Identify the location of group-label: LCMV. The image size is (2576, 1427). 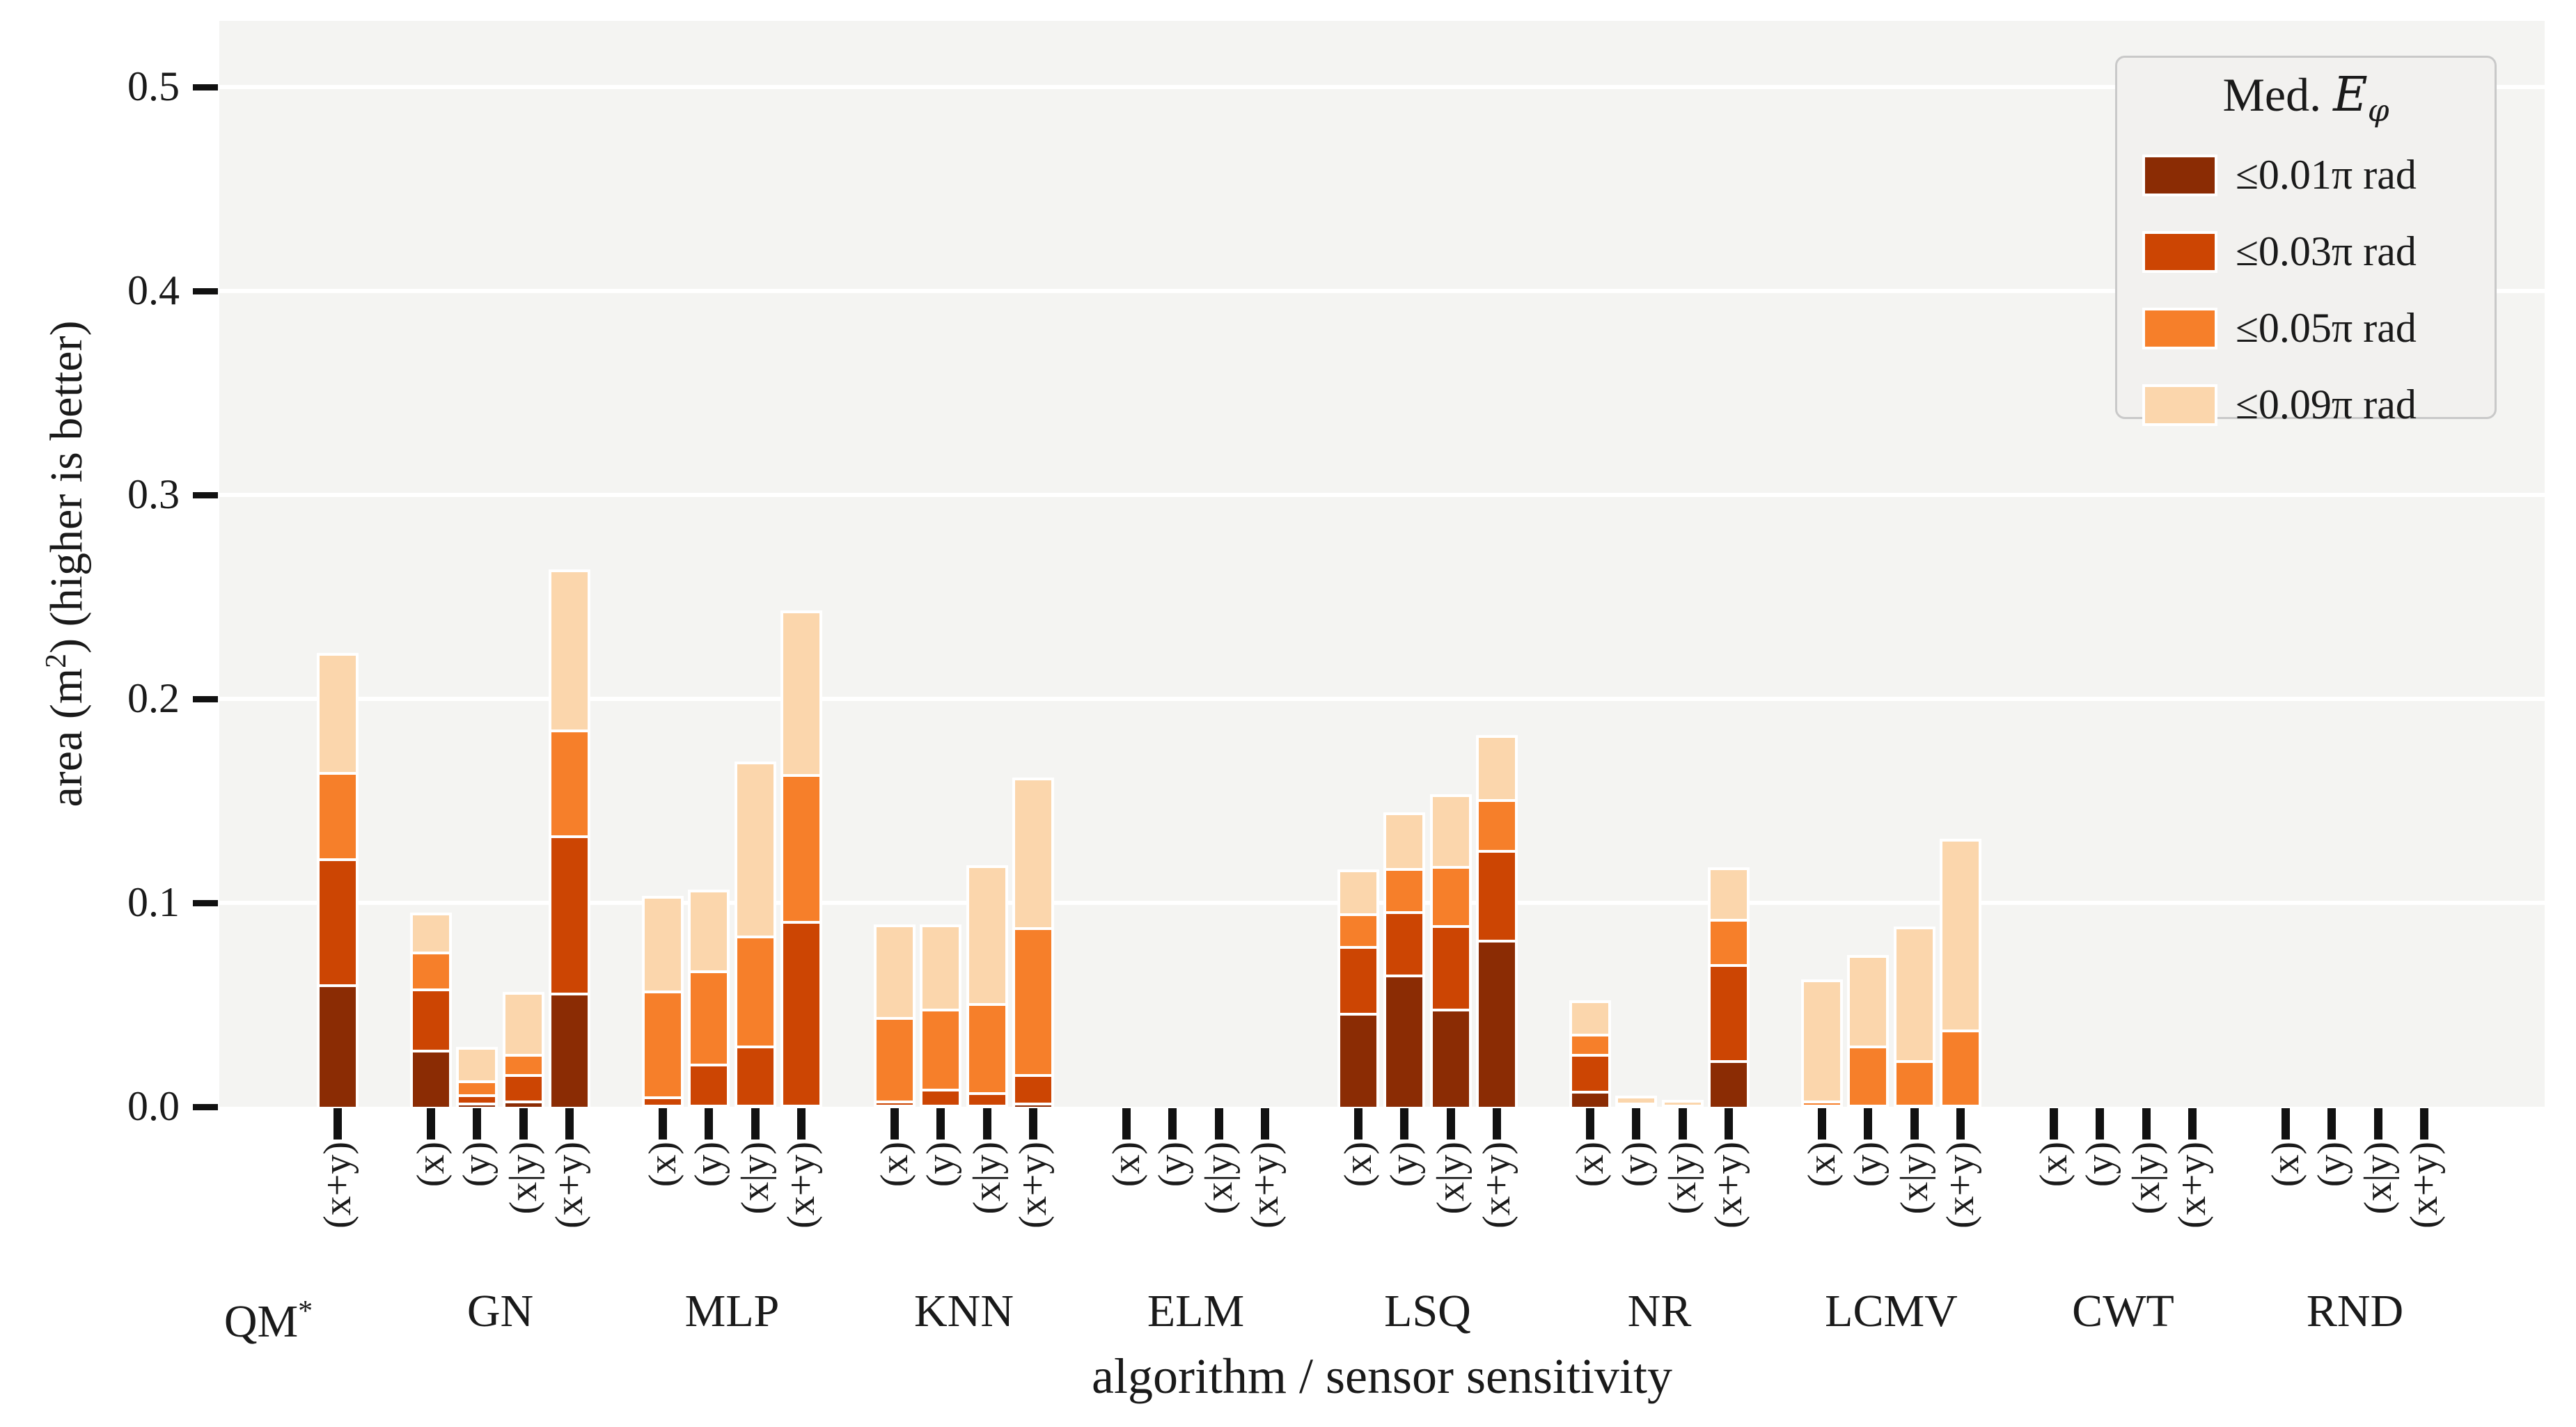
(1891, 1311).